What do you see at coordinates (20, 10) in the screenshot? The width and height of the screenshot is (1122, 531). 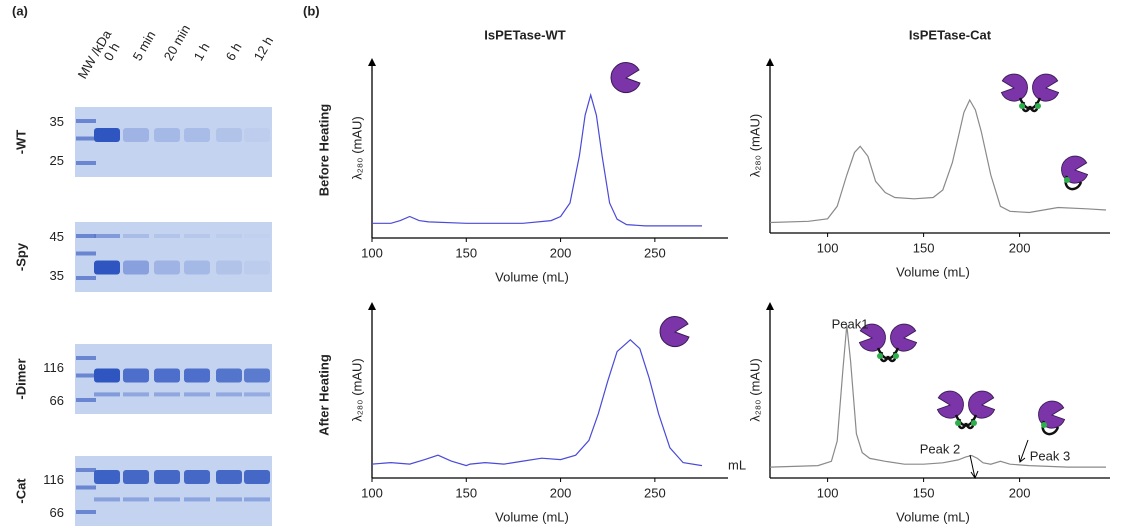 I see `panel-label: (a)` at bounding box center [20, 10].